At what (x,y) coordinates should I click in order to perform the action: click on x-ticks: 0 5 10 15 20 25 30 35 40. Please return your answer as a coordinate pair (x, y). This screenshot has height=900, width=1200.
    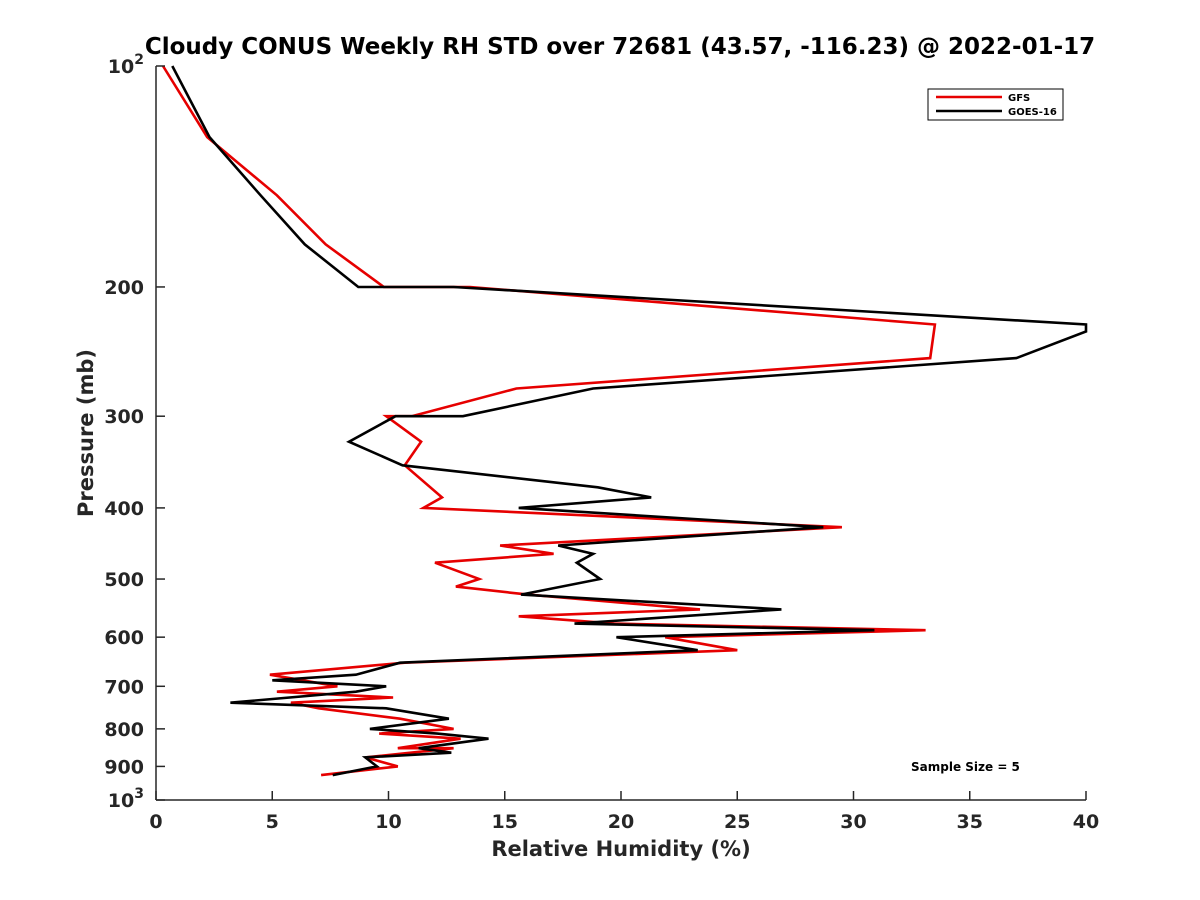
    Looking at the image, I should click on (624, 812).